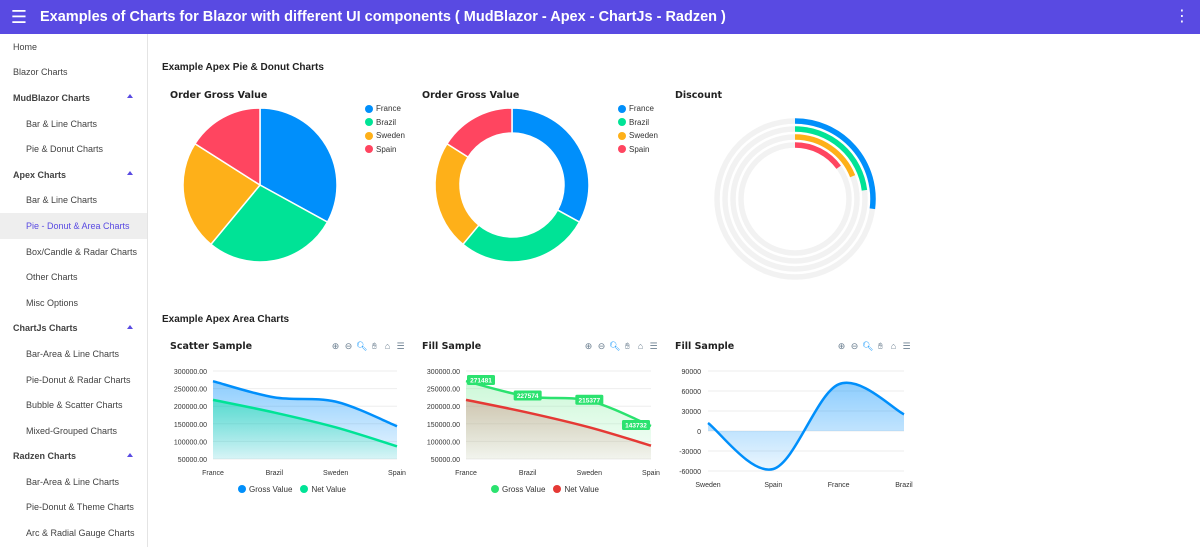 Image resolution: width=1200 pixels, height=547 pixels. What do you see at coordinates (707, 485) in the screenshot?
I see `x-tick-label: Sweden` at bounding box center [707, 485].